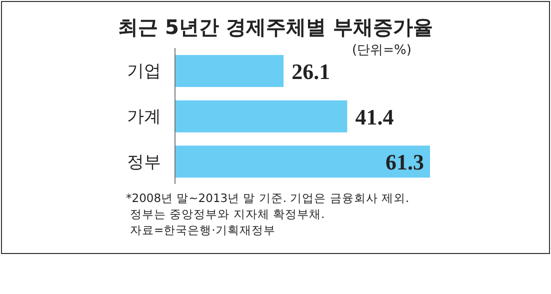 The height and width of the screenshot is (294, 551). What do you see at coordinates (144, 117) in the screenshot?
I see `y-tick-label: 가계` at bounding box center [144, 117].